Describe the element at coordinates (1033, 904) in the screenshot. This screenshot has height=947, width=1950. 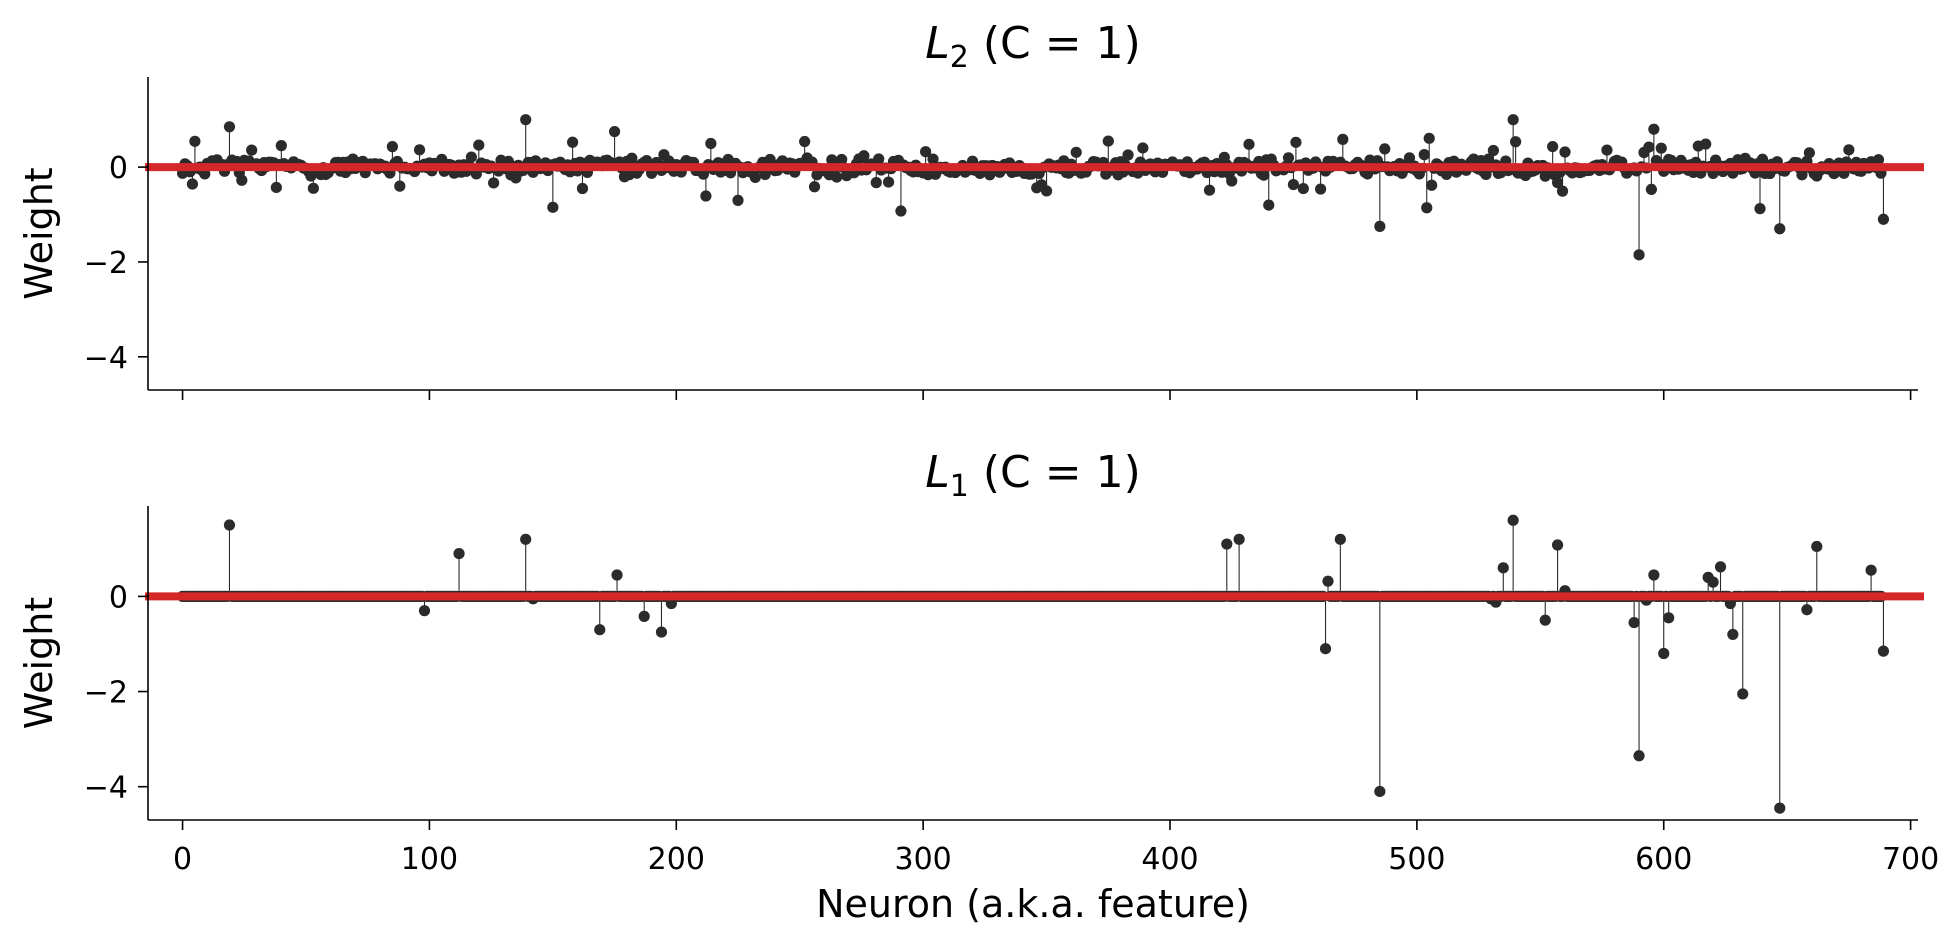
I see `x-axis-label: Neuron (a.k.a. feature)` at that location.